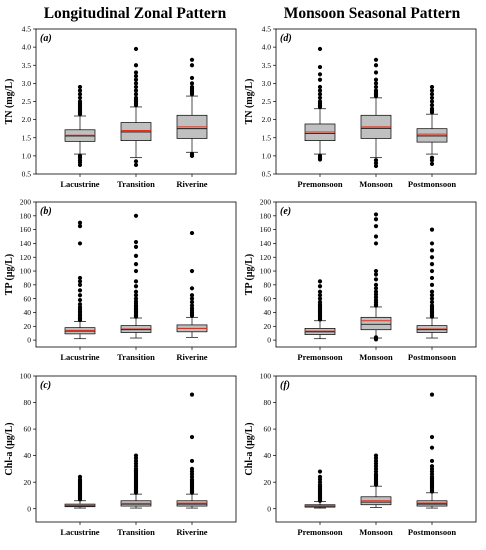 This screenshot has height=550, width=486. I want to click on panel-label: (b), so click(46, 211).